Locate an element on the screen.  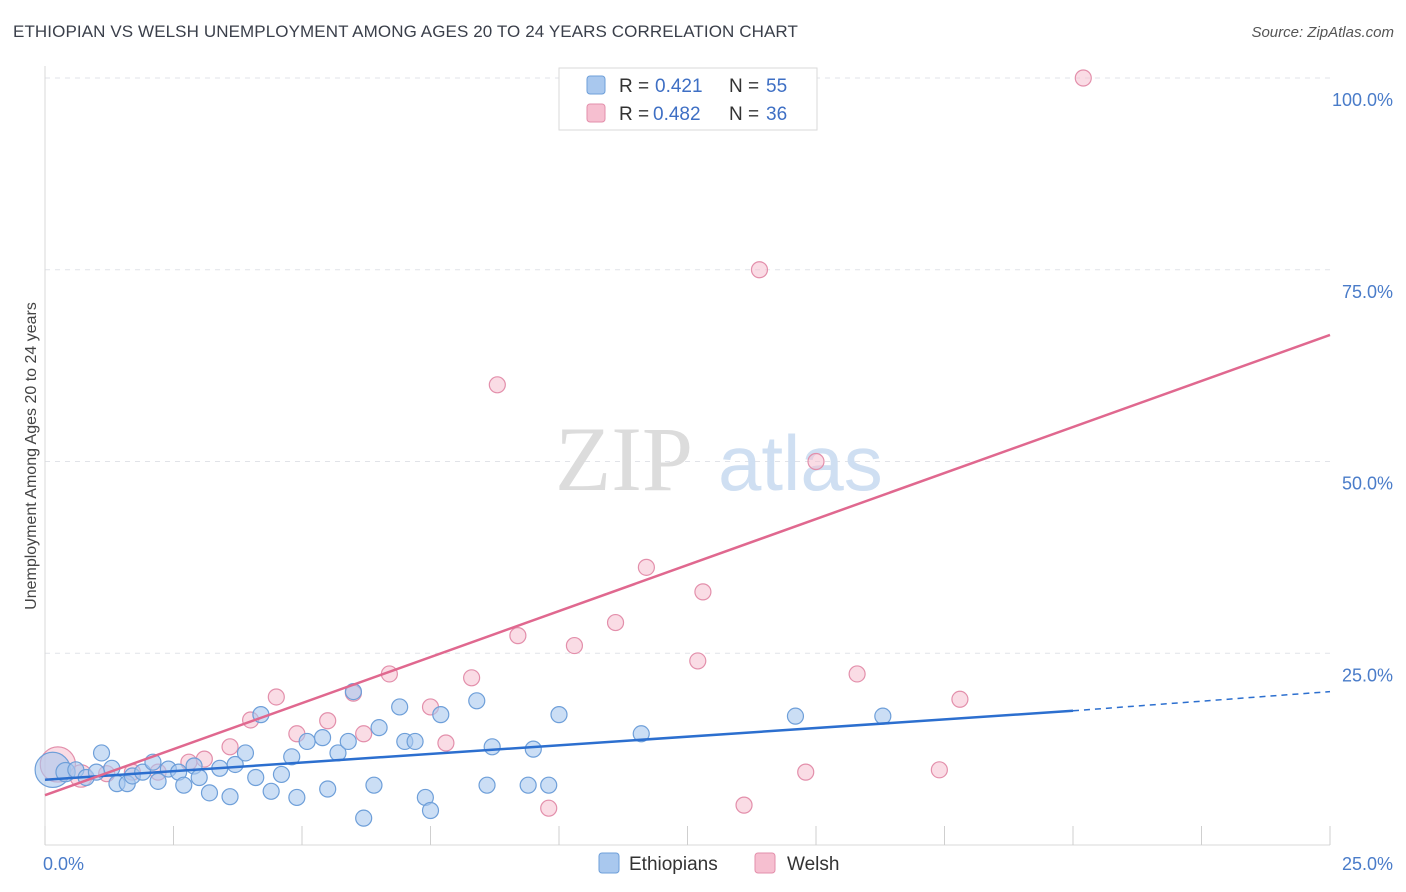
legend-top: R = 0.421 N = 55 R = 0.482 N = 36 is located at coordinates (688, 99).